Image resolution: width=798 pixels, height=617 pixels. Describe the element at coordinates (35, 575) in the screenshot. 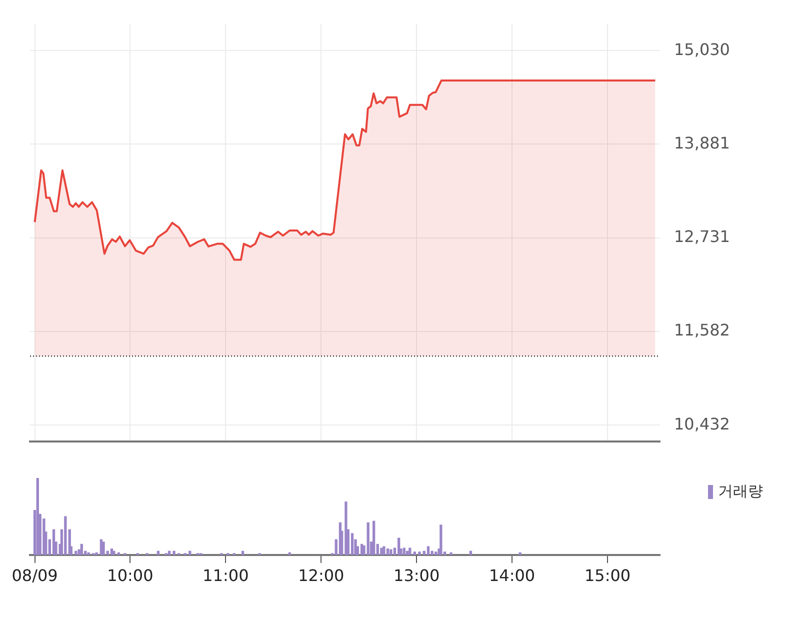

I see `x-tick-label: 08/09` at that location.